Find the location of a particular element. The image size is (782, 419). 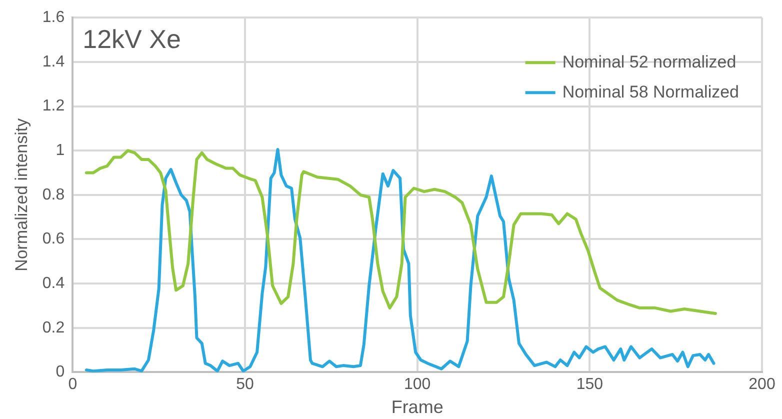

y-tick-label: 0.6 is located at coordinates (53, 239).